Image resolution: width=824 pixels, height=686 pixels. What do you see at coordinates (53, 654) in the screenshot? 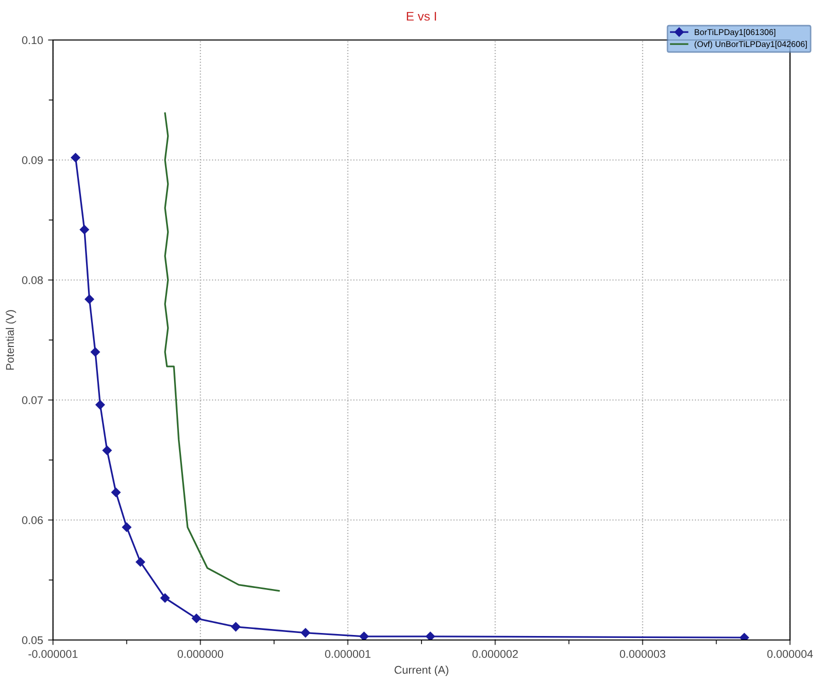
I see `x-tick-label: -0.000001` at bounding box center [53, 654].